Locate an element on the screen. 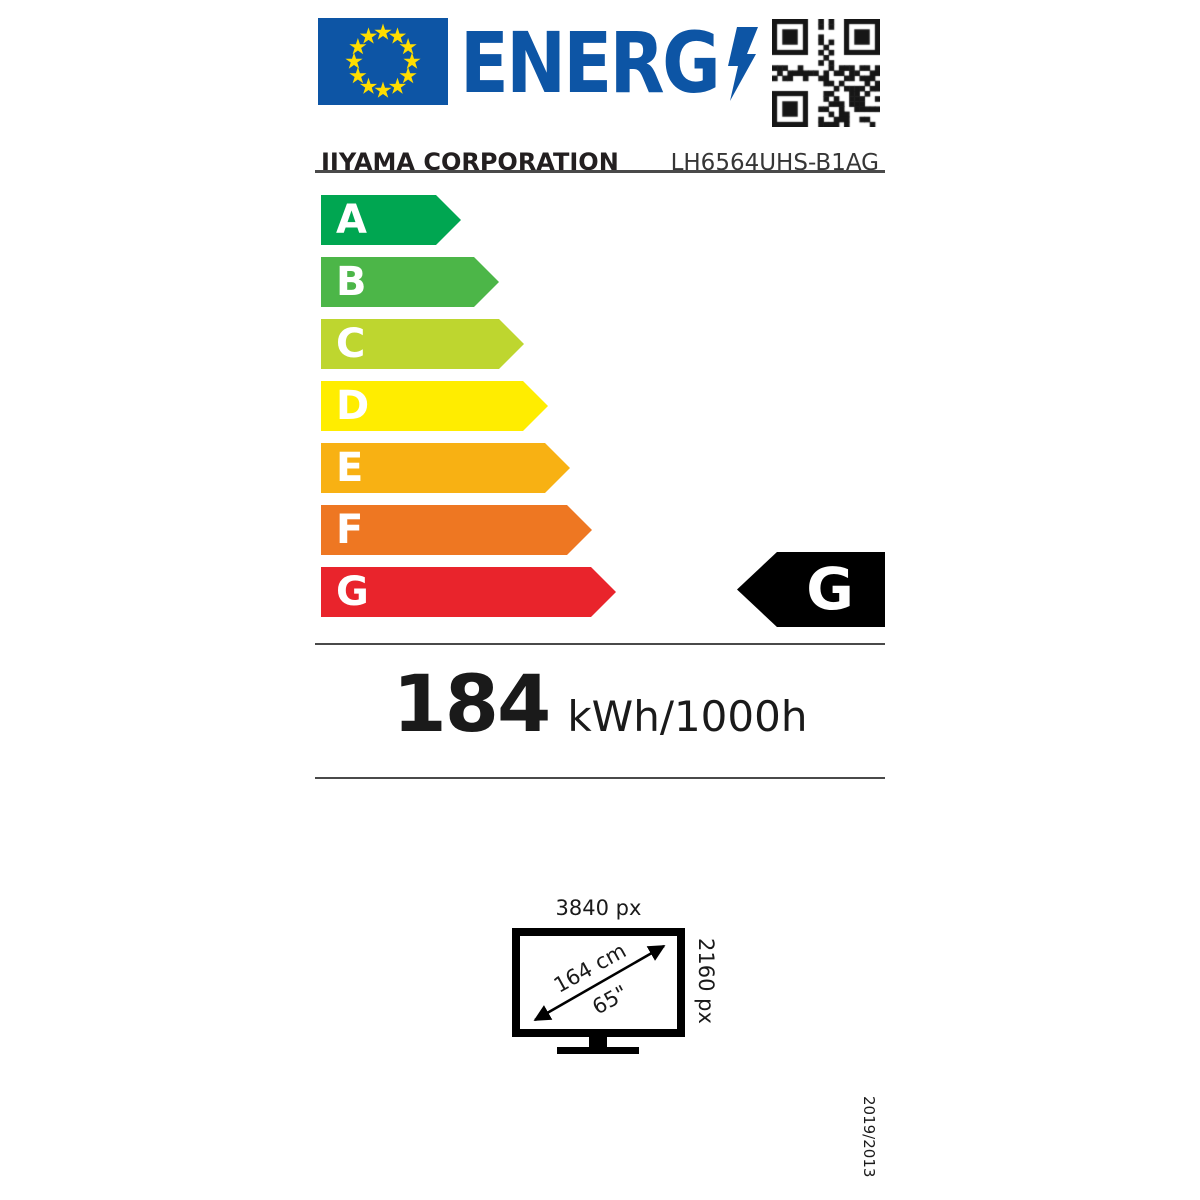 The image size is (1200, 1200). scale-letter: C is located at coordinates (351, 344).